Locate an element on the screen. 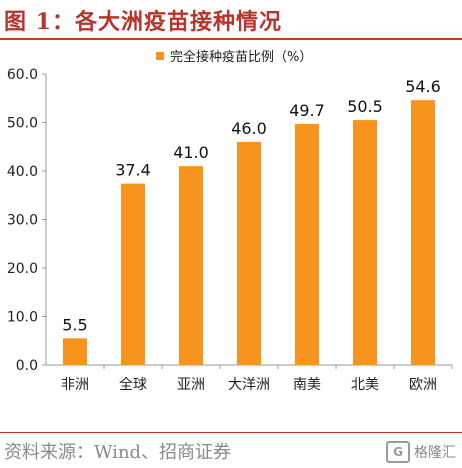 The image size is (462, 468). x-tick-label: 全球 is located at coordinates (133, 384).